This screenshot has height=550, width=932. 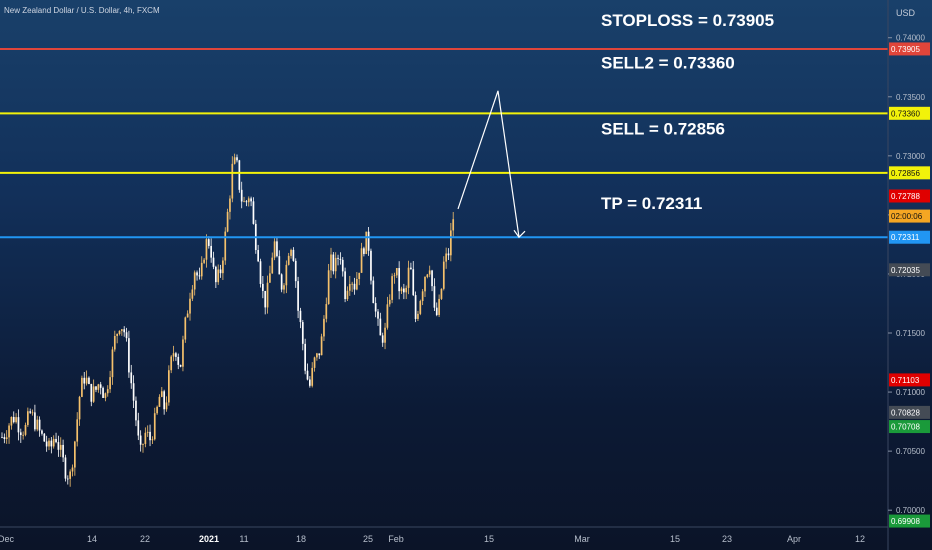 What do you see at coordinates (910, 156) in the screenshot?
I see `price-tick-label: 0.73000` at bounding box center [910, 156].